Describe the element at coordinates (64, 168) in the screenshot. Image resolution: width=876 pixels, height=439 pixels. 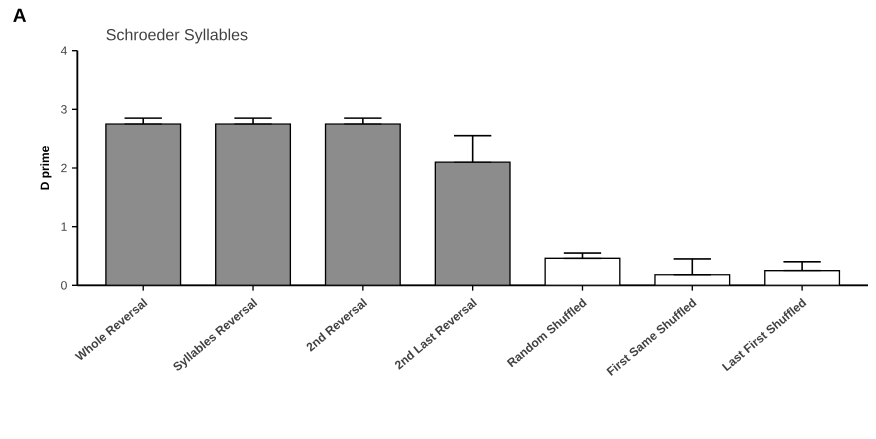
I see `y-tick-label: 2` at that location.